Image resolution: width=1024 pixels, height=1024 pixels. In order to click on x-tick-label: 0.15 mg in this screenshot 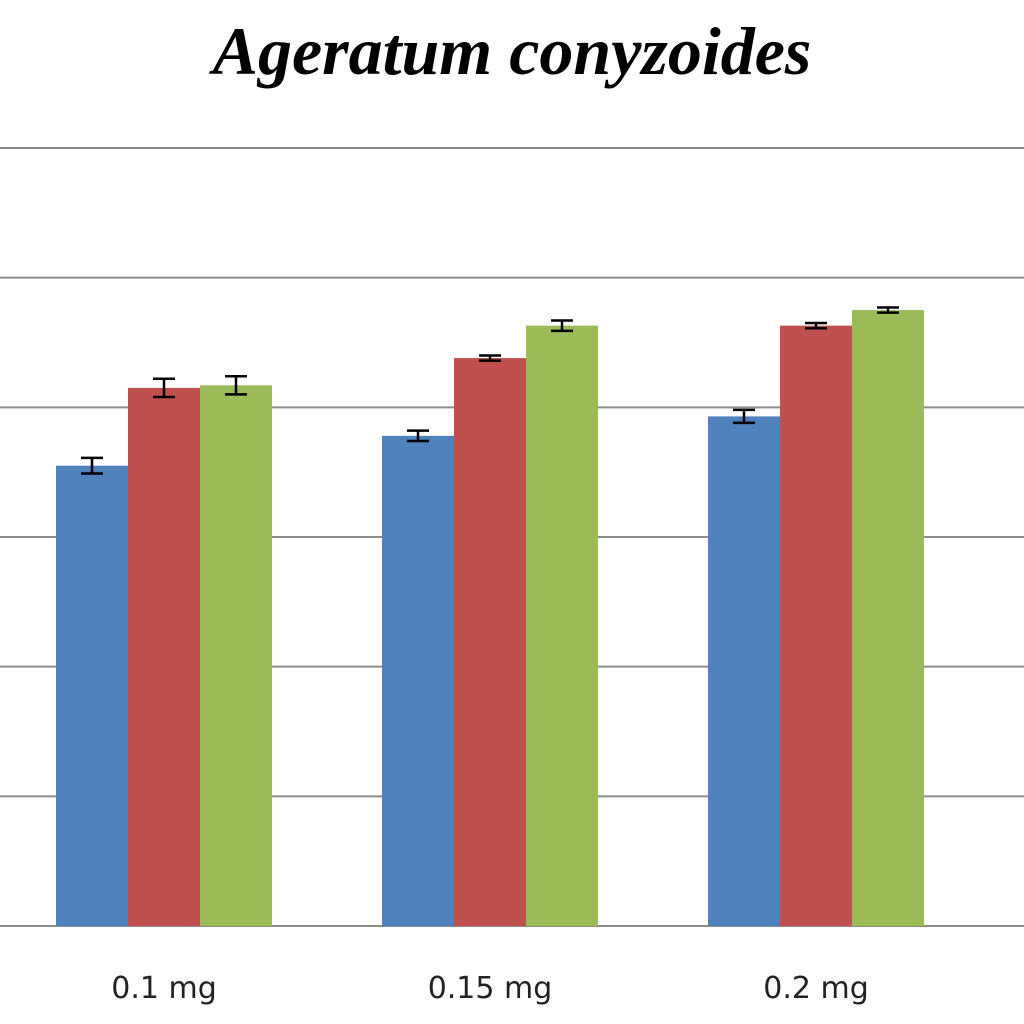, I will do `click(490, 988)`.